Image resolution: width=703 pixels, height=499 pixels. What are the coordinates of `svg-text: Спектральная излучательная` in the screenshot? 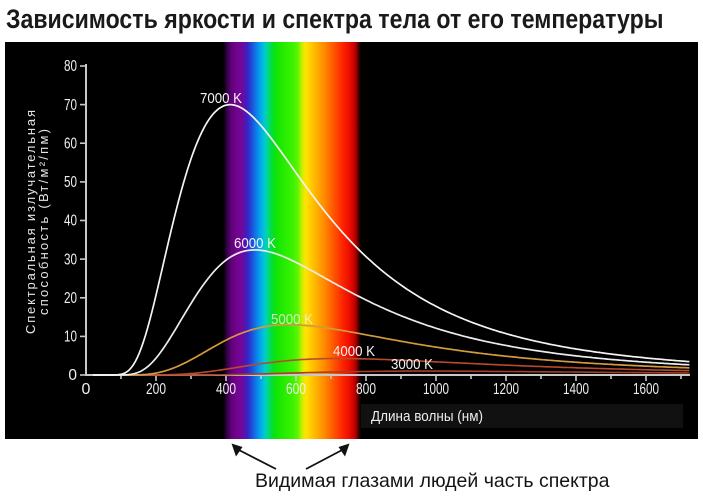 It's located at (30, 222).